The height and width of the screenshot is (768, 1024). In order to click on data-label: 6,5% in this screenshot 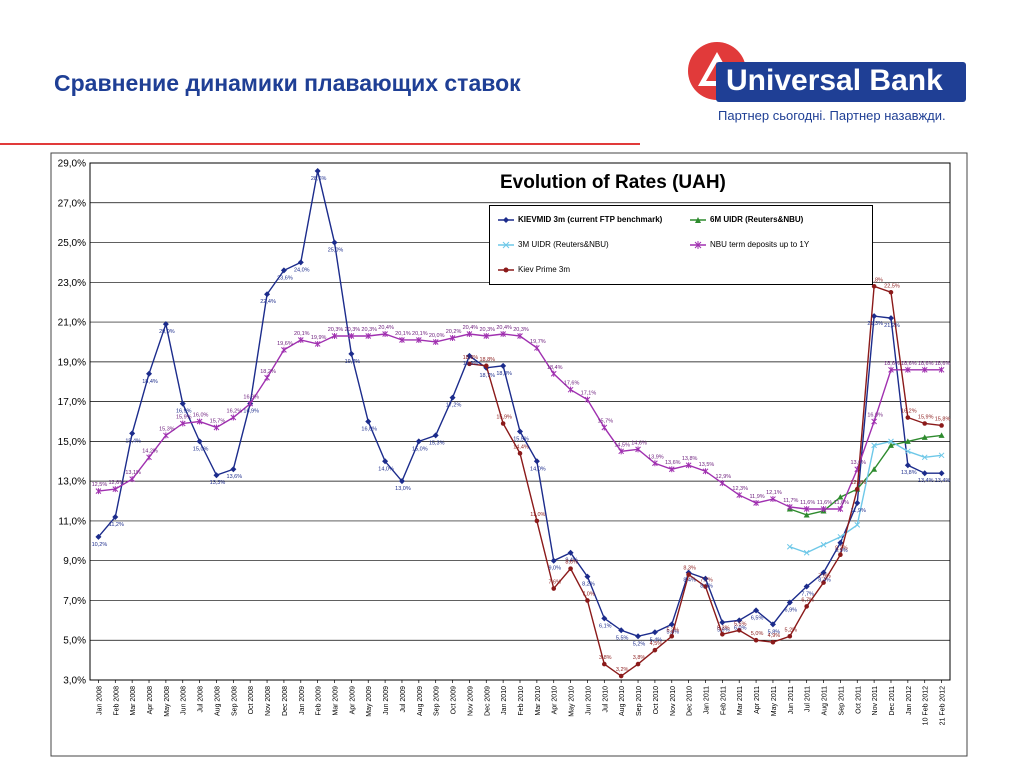, I will do `click(757, 618)`.